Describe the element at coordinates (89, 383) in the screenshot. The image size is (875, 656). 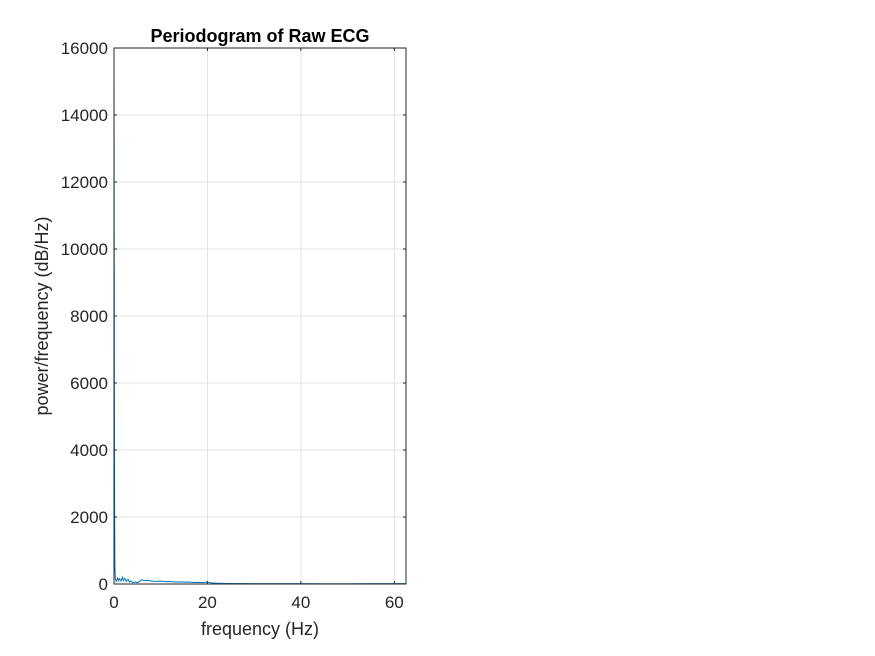
I see `y-tick-label: 6000` at that location.